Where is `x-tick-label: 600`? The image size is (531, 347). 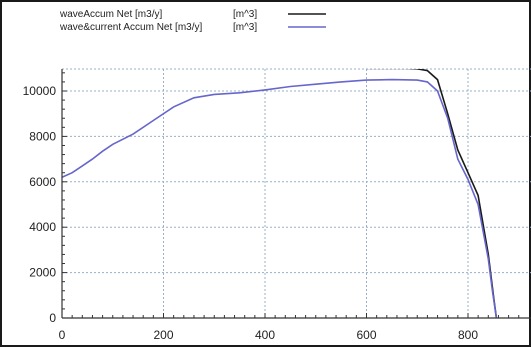 x-tick-label: 600 is located at coordinates (366, 335).